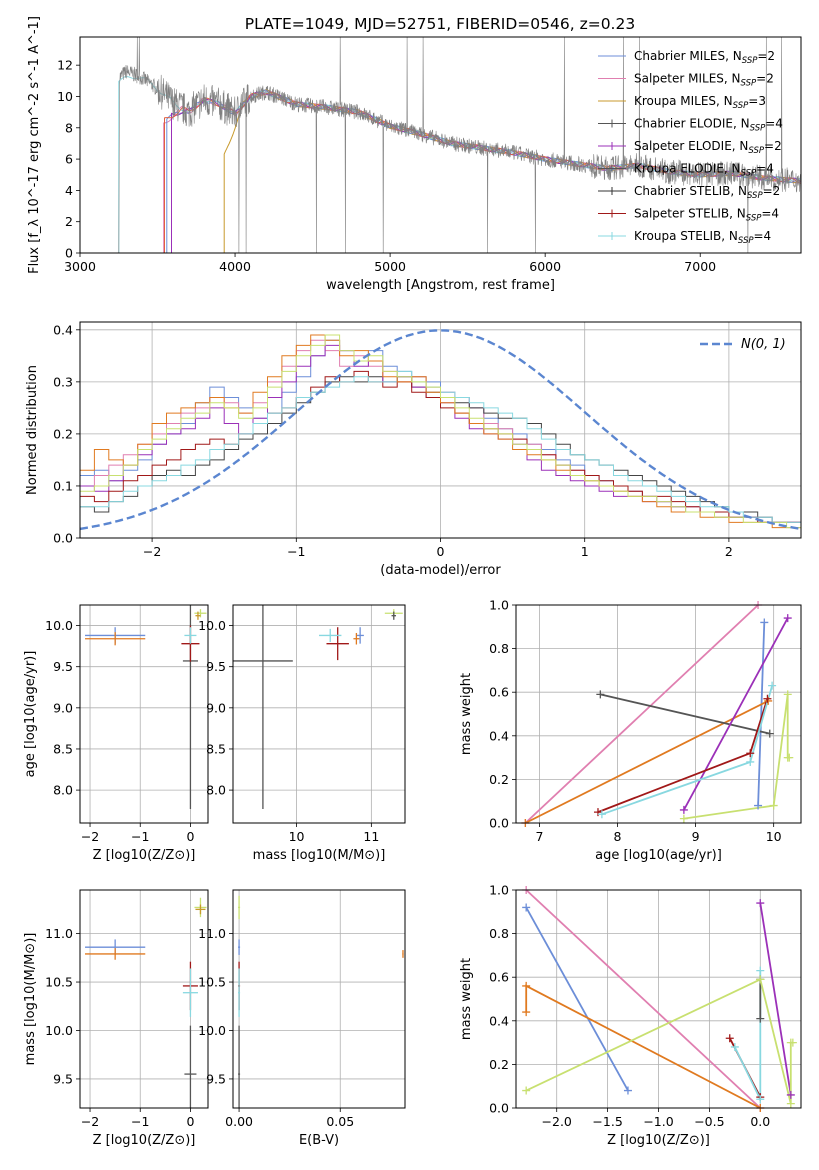 This screenshot has height=1170, width=819. I want to click on x-tick-label: 2, so click(729, 551).